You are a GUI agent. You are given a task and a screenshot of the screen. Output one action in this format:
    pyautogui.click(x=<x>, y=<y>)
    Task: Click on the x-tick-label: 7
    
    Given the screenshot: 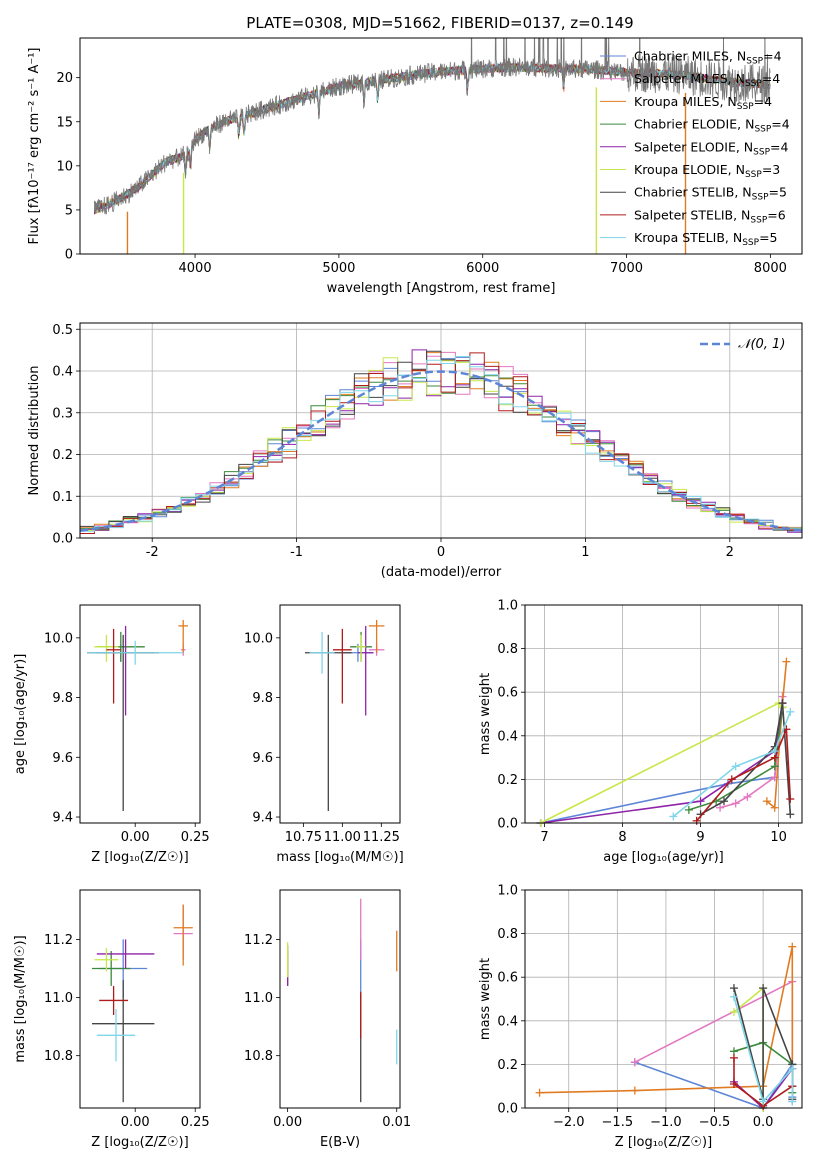 What is the action you would take?
    pyautogui.click(x=544, y=837)
    